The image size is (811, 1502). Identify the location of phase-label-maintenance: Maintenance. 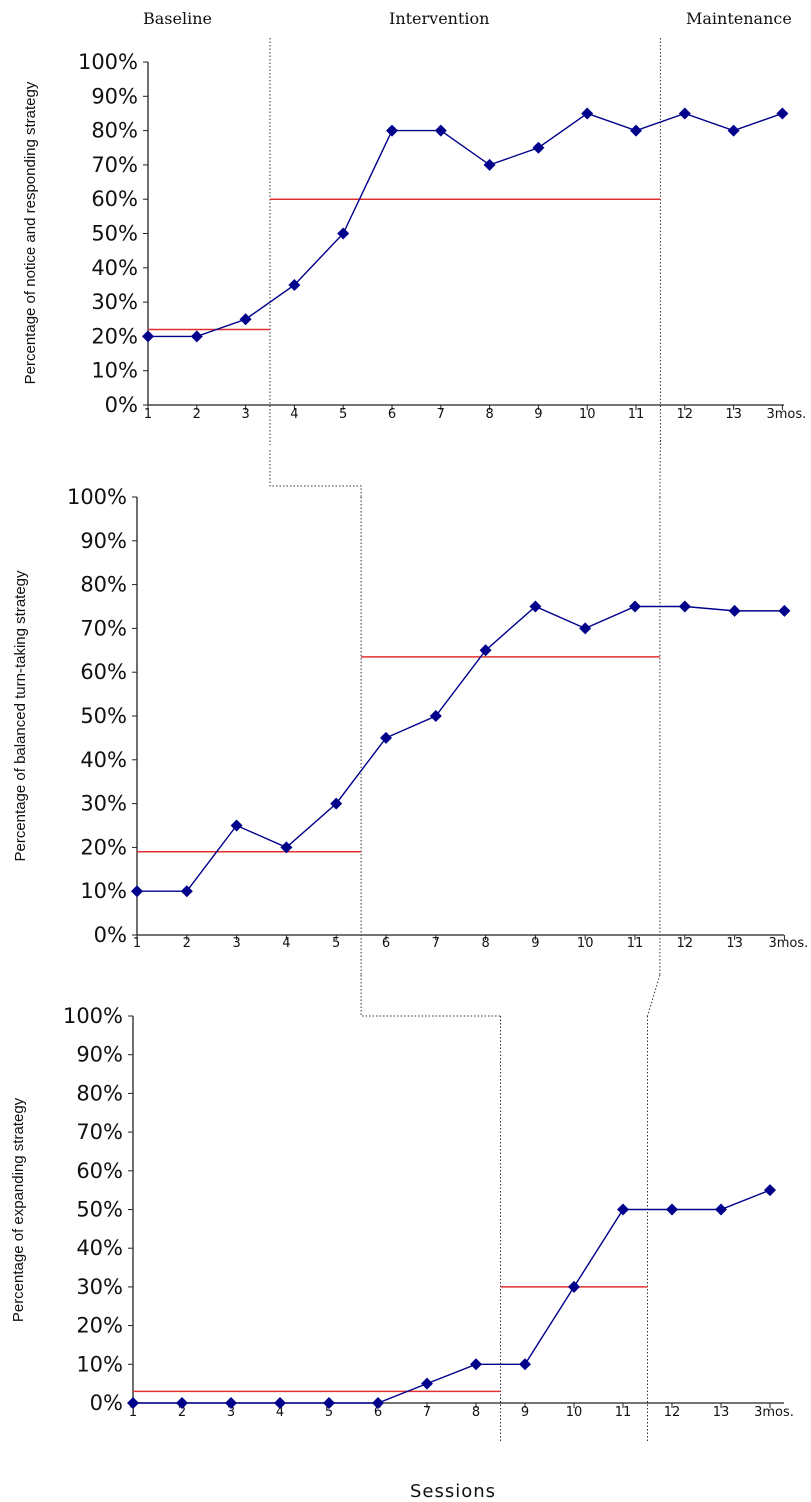
(739, 18).